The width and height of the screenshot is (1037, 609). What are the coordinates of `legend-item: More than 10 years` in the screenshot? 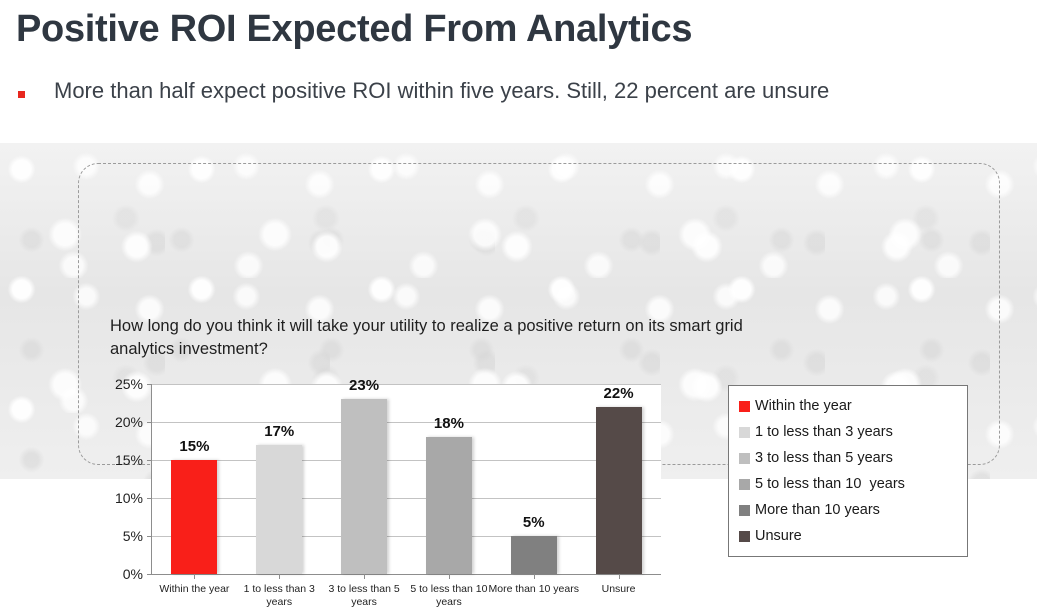 It's located at (853, 510).